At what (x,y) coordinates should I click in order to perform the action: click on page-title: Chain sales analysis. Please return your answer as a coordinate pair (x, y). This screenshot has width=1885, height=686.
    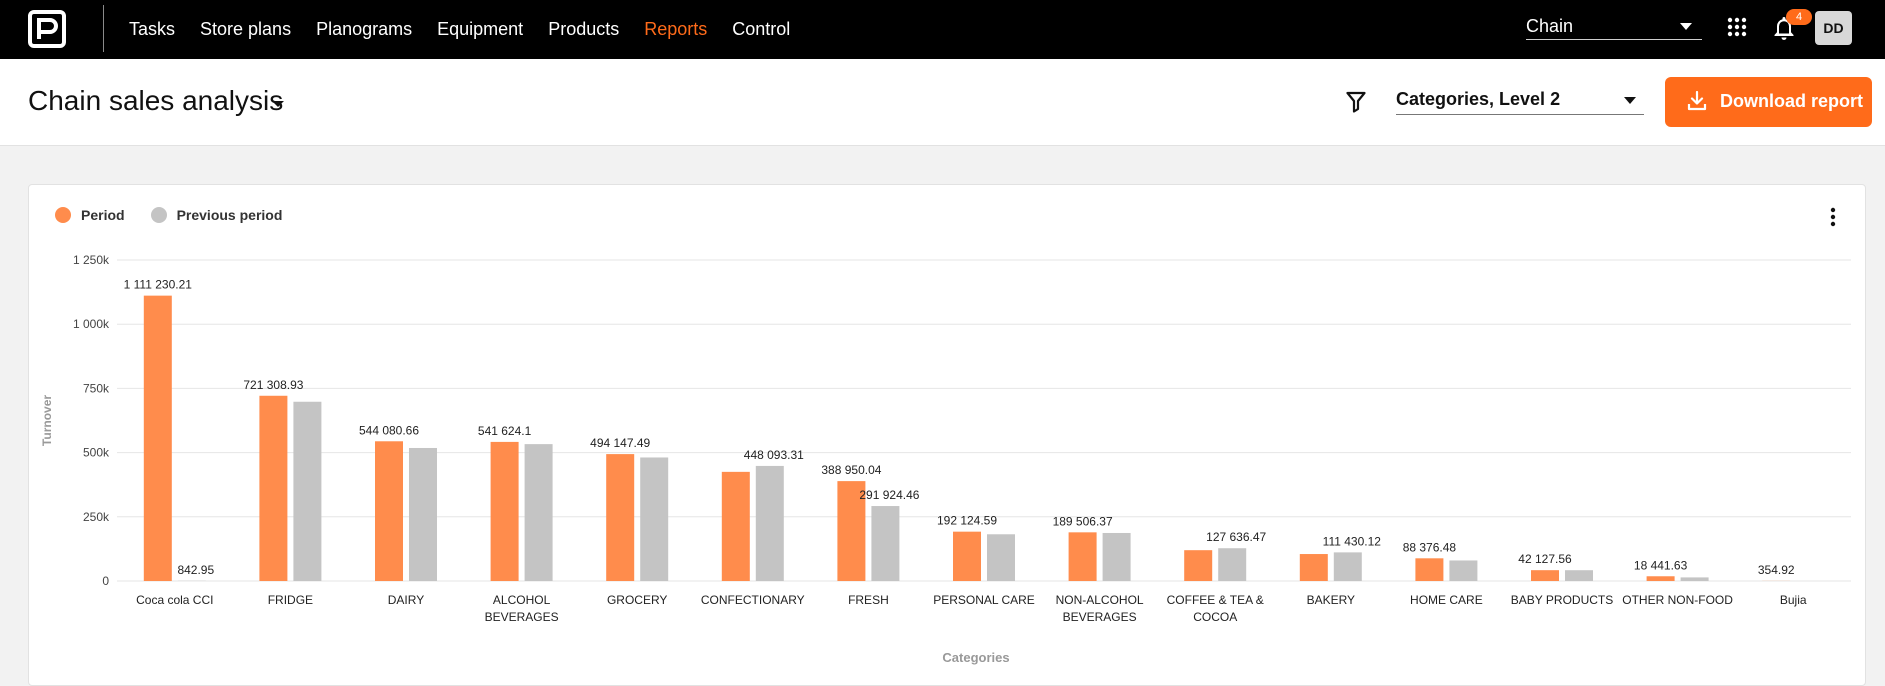
    Looking at the image, I should click on (156, 100).